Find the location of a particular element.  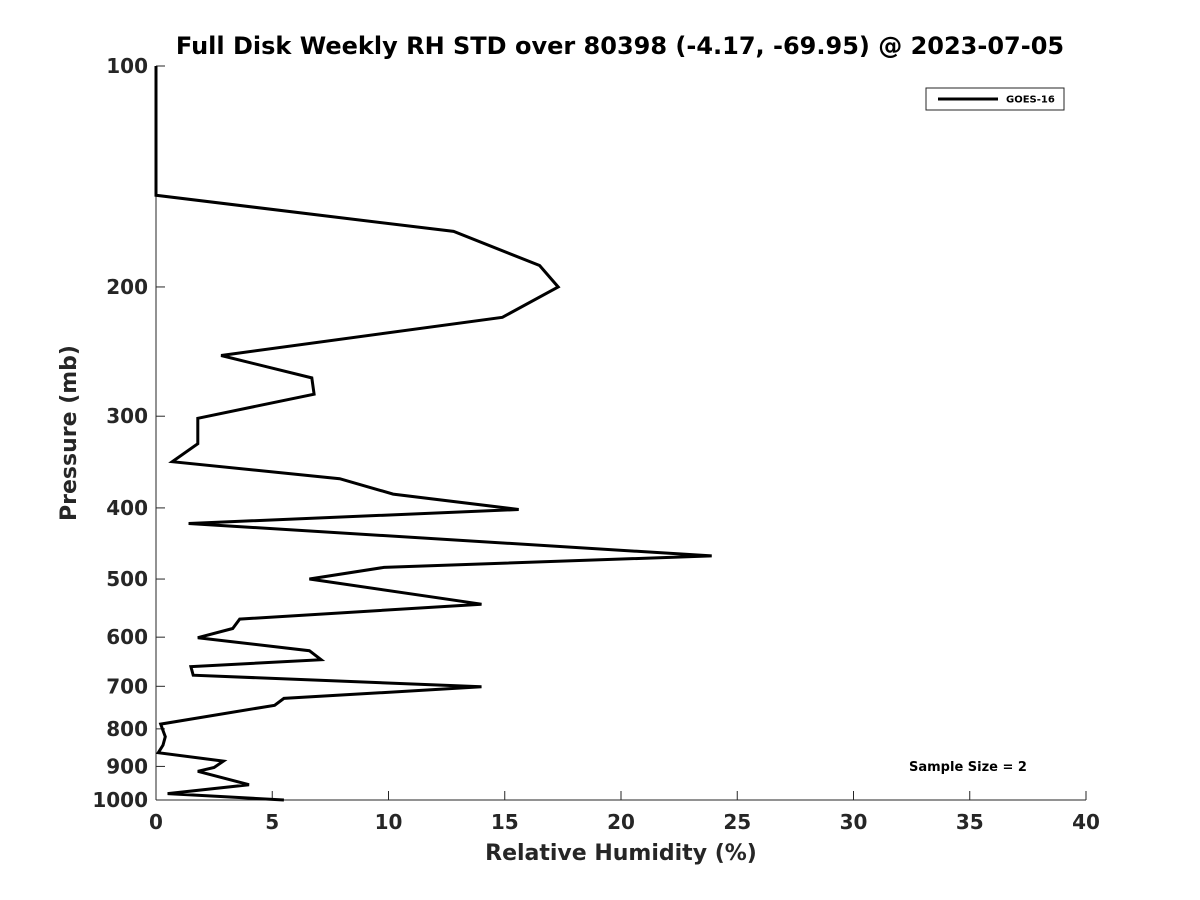

y-tick-label: 200 is located at coordinates (127, 287).